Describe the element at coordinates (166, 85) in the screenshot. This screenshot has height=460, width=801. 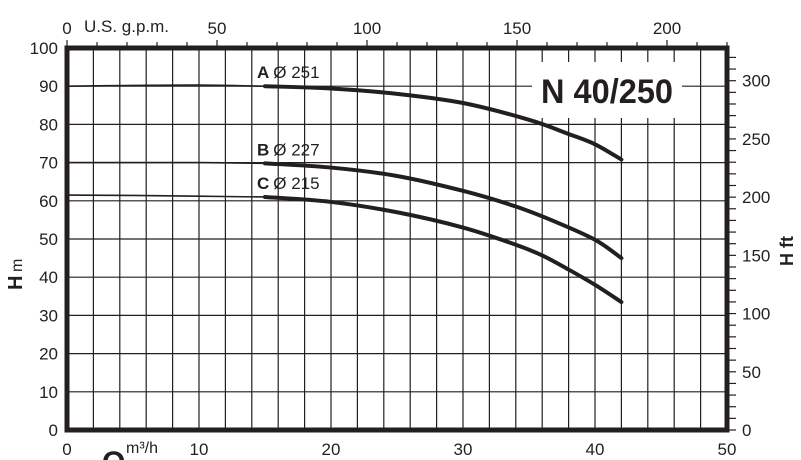
I see `curve-a-extension` at that location.